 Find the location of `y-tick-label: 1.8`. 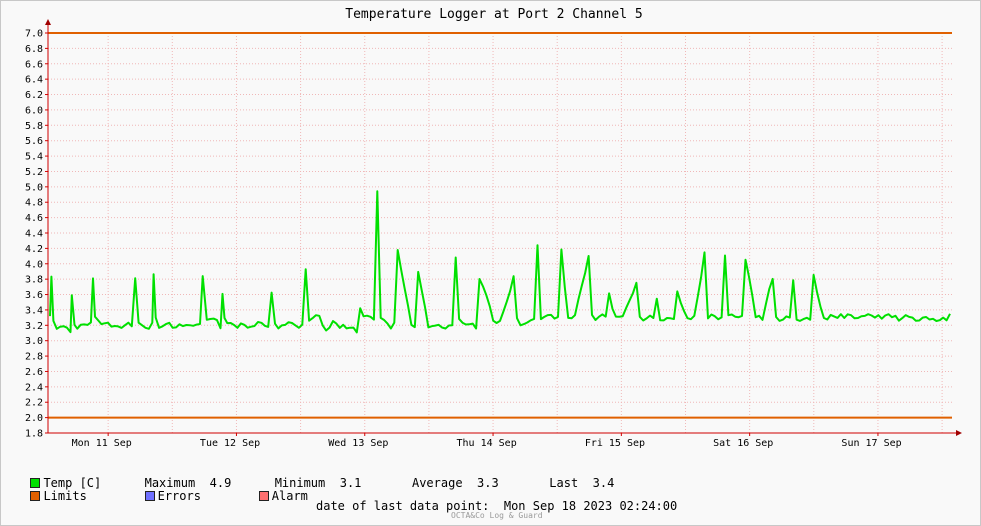

y-tick-label: 1.8 is located at coordinates (34, 434).